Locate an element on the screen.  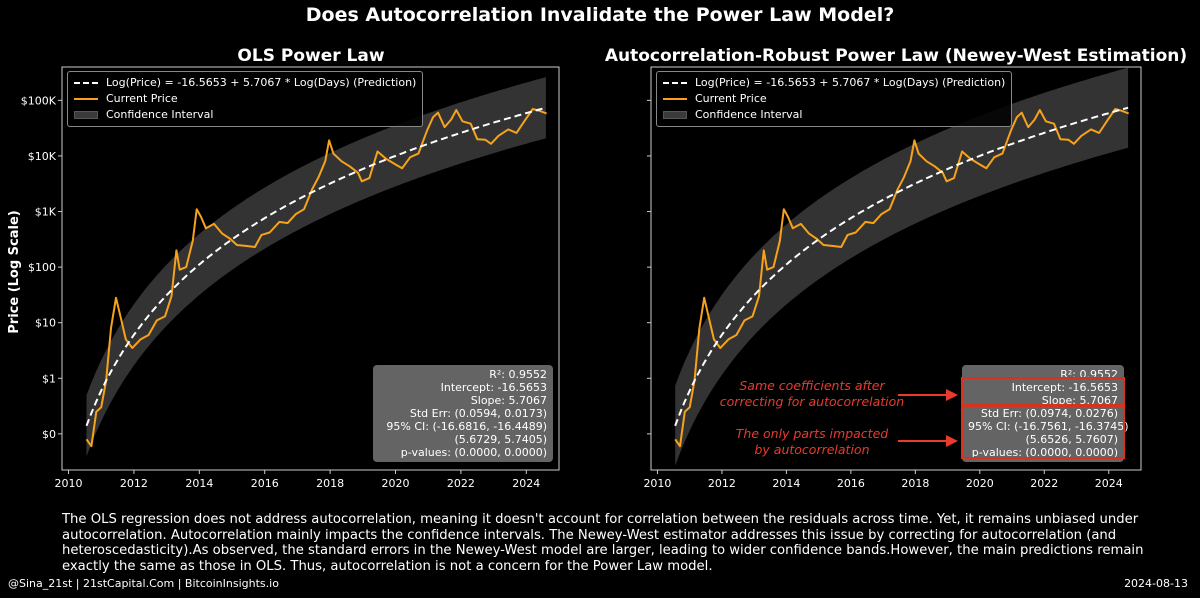
annotation-impacted-line1: The only parts impacted is located at coordinates (812, 433).